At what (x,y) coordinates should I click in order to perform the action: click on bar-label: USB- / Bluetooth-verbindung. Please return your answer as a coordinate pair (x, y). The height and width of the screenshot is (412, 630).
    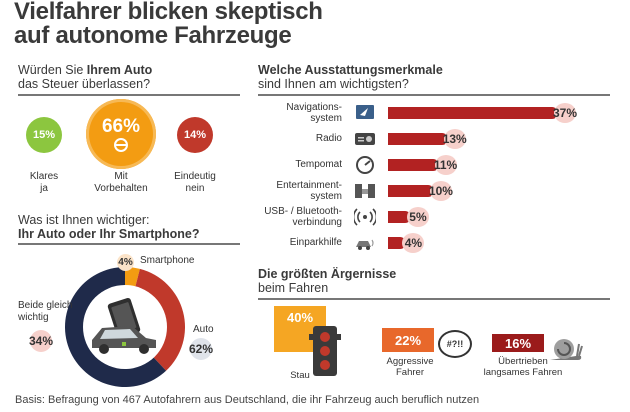
    Looking at the image, I should click on (303, 217).